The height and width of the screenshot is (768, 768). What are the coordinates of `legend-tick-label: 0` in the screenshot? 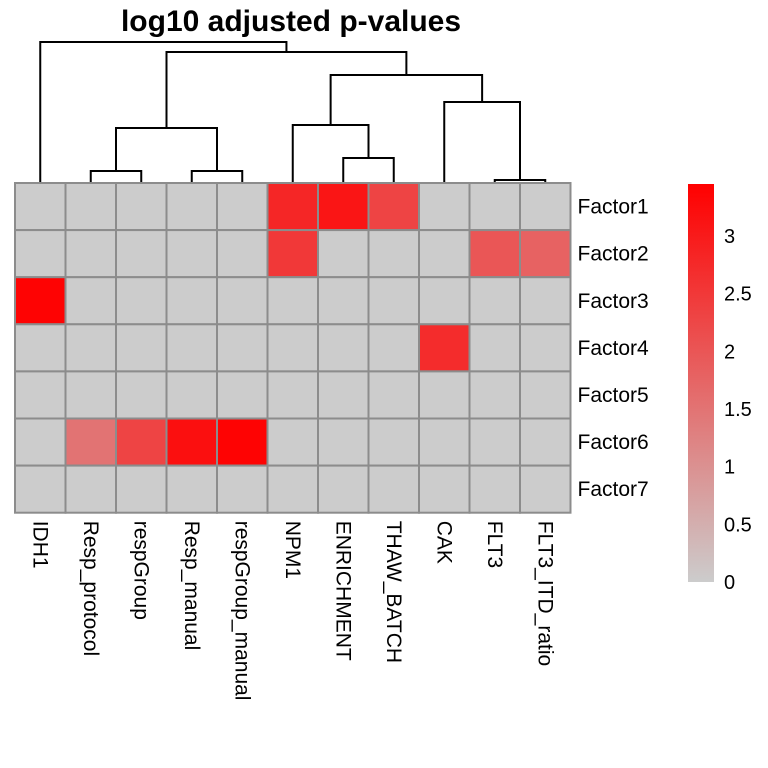 It's located at (729, 583).